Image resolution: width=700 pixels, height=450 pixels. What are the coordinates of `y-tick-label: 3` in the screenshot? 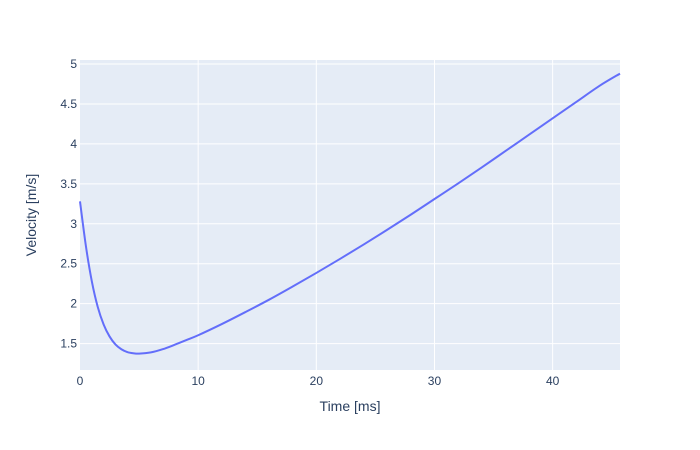 It's located at (73, 224).